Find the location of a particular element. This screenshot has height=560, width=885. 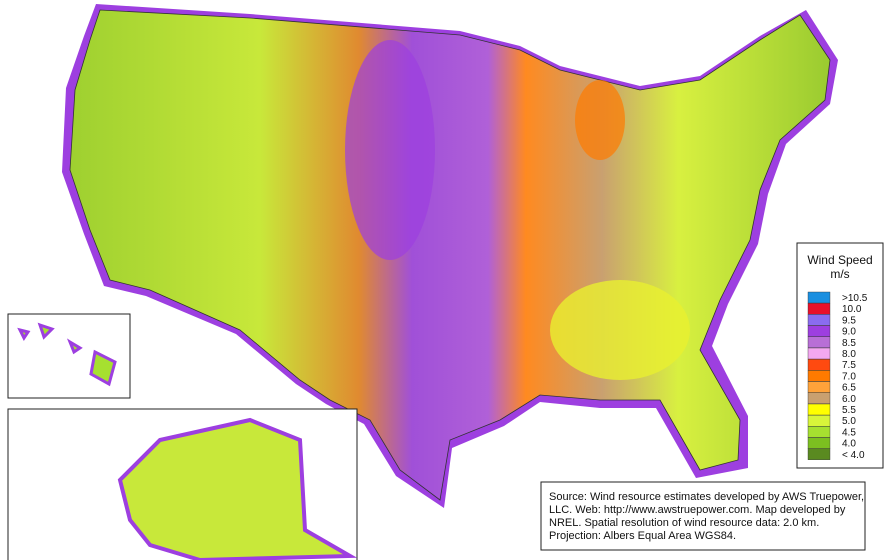

legend-label: 6.0 is located at coordinates (849, 399).